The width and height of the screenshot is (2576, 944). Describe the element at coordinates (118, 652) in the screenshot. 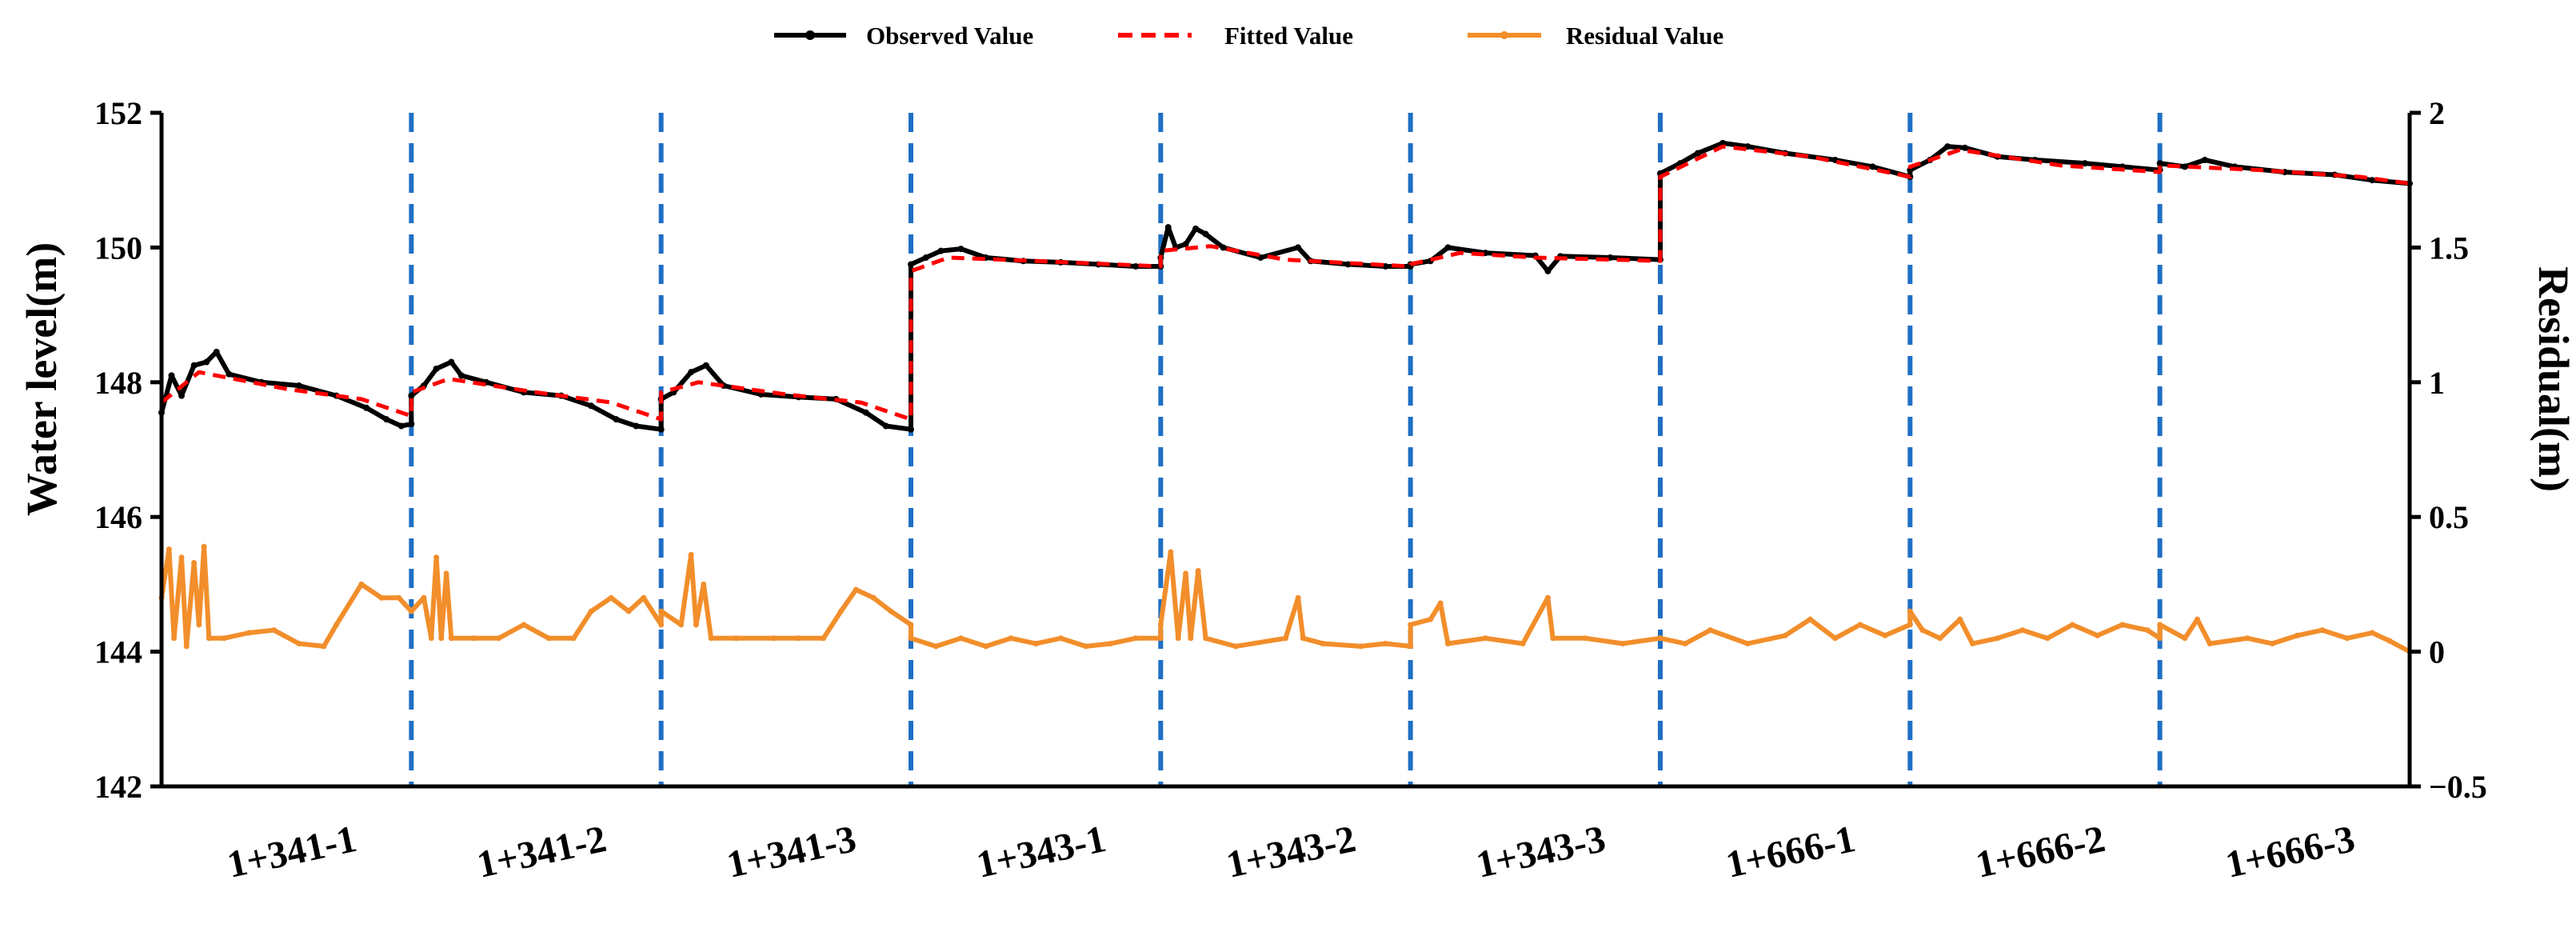

I see `y-left-tick-label-1: 144` at that location.